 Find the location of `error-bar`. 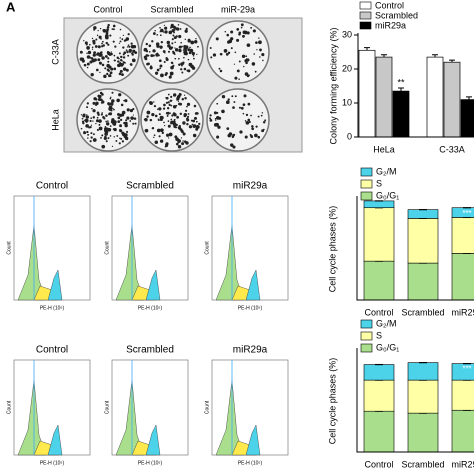

error-bar is located at coordinates (452, 61).